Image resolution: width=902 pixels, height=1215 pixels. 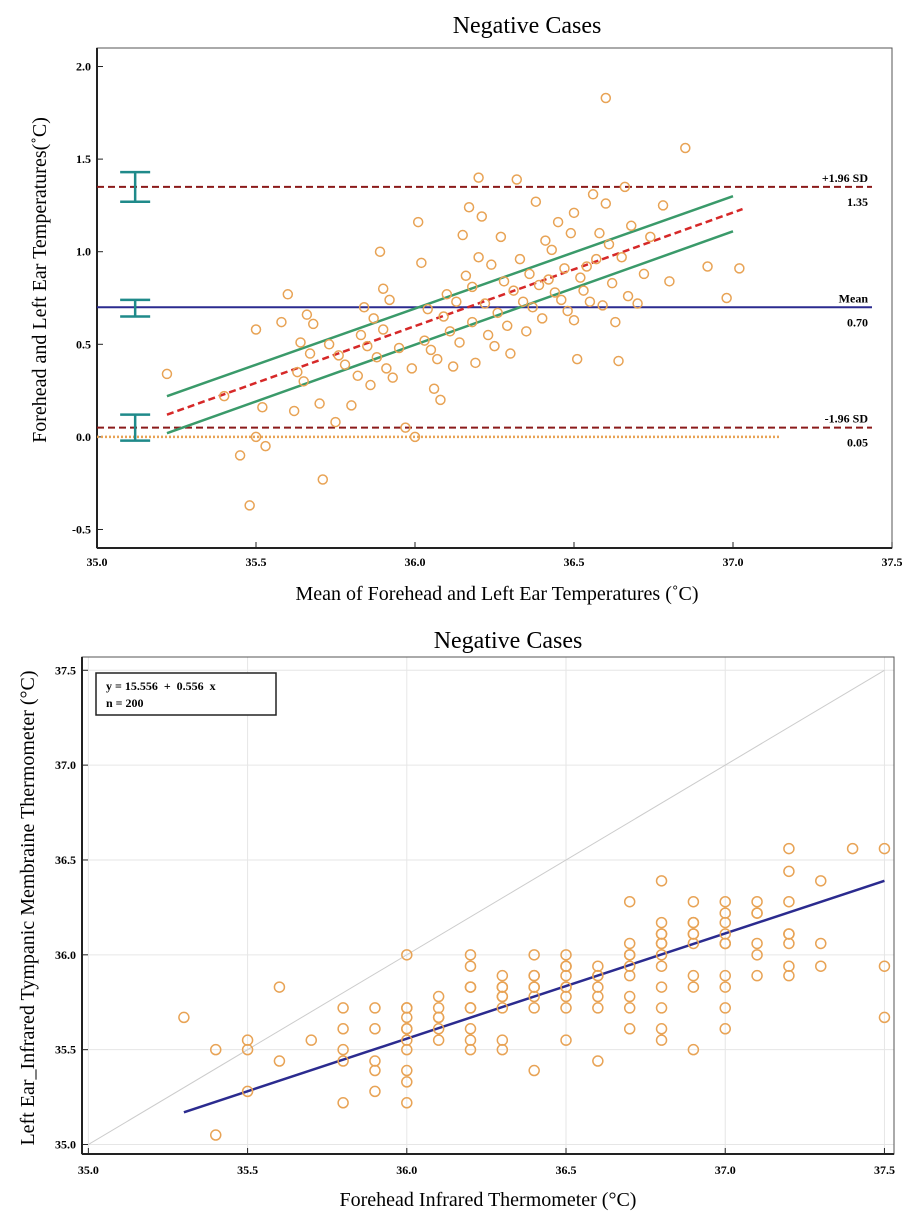 What do you see at coordinates (406, 1170) in the screenshot?
I see `x-tick-label: 36.0` at bounding box center [406, 1170].